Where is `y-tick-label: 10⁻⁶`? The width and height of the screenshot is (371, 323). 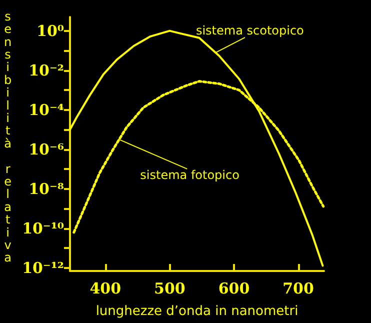 y-tick-label: 10⁻⁶ is located at coordinates (46, 149).